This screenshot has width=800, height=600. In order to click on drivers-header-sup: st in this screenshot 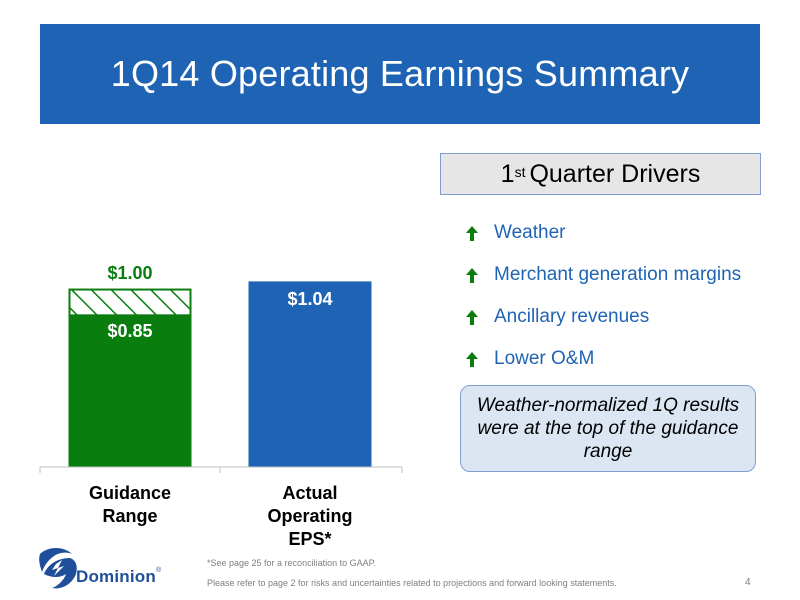, I will do `click(520, 172)`.